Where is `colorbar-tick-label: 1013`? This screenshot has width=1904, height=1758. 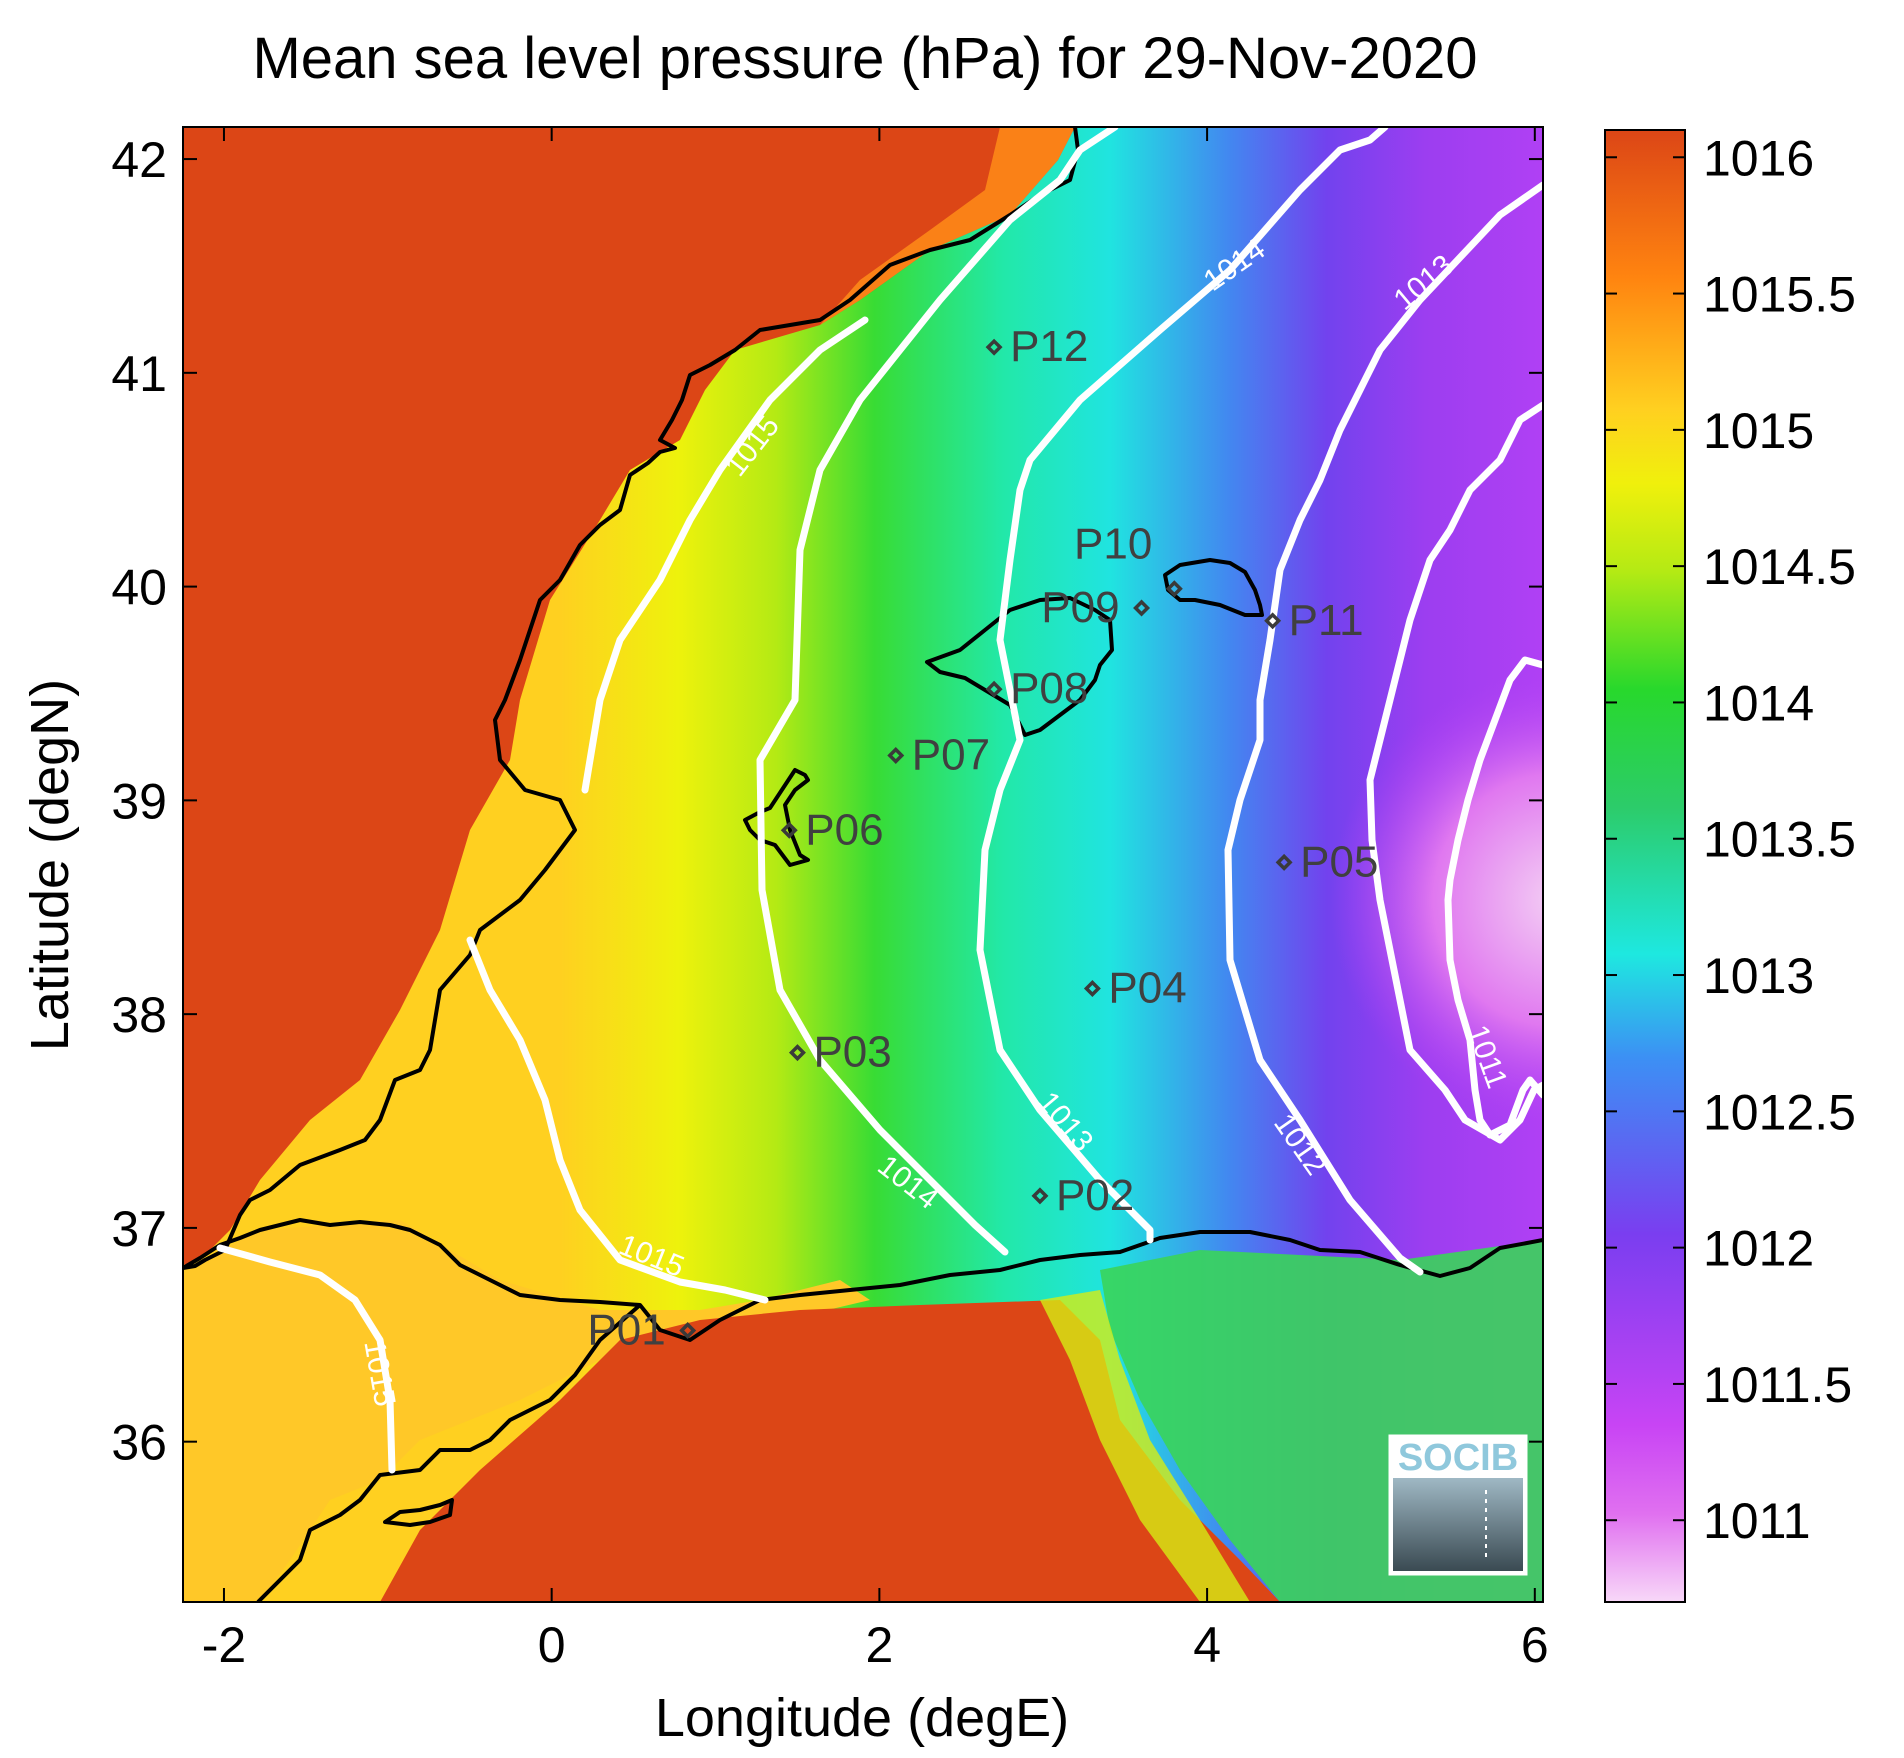 colorbar-tick-label: 1013 is located at coordinates (1758, 976).